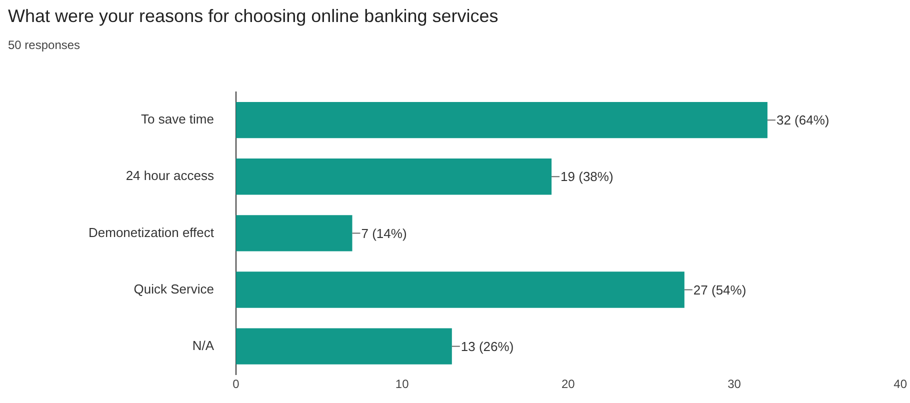  Describe the element at coordinates (487, 346) in the screenshot. I see `data-label: 13 (26%)` at that location.